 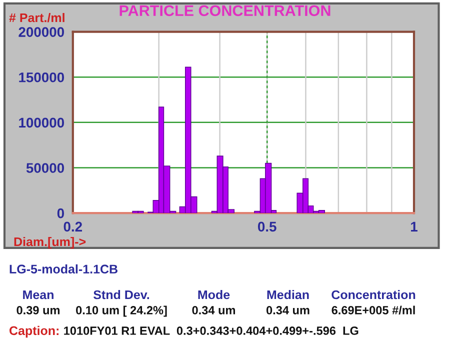 What do you see at coordinates (211, 330) in the screenshot?
I see `text: 1010FY01 R1 EVAL 0.3+0.343+0.404+0.499+-.596 LG` at bounding box center [211, 330].